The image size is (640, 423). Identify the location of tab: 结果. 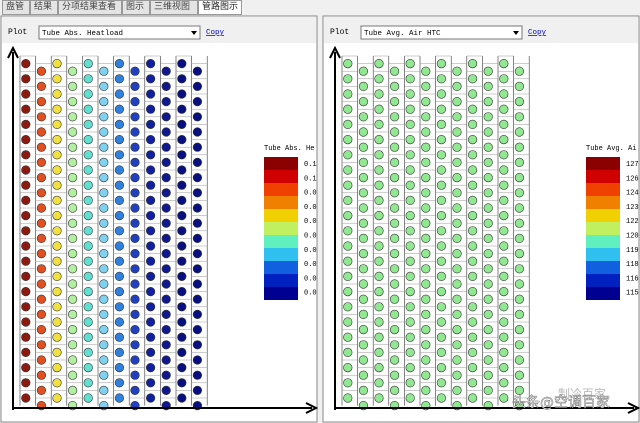
(44, 7).